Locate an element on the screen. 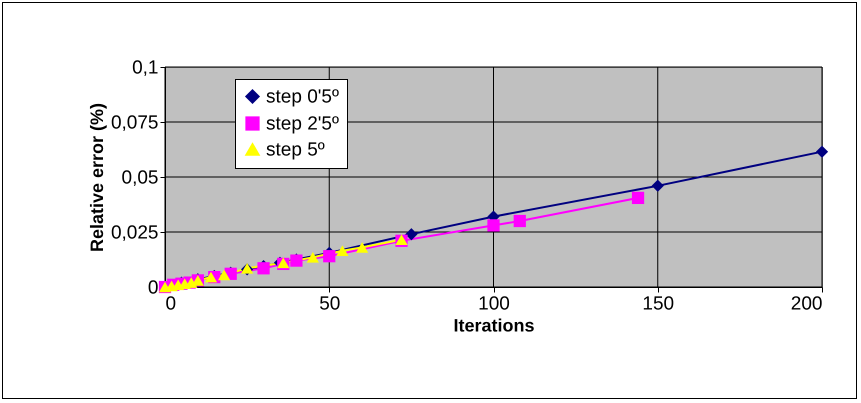  x-tick-label: 100 is located at coordinates (494, 304).